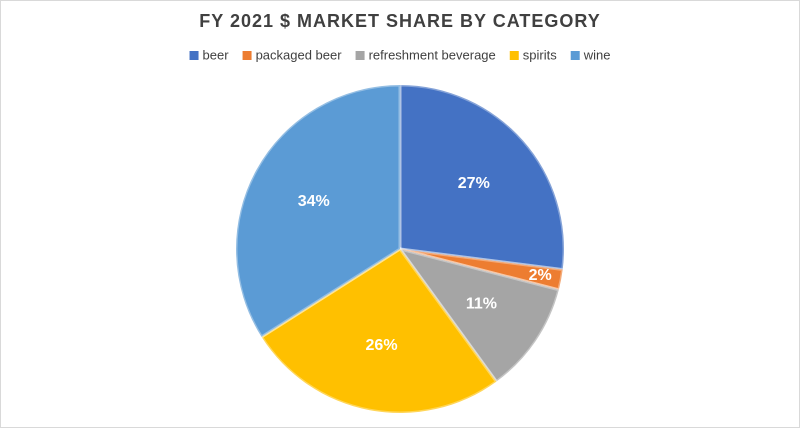  Describe the element at coordinates (481, 304) in the screenshot. I see `data-label: 11%` at that location.